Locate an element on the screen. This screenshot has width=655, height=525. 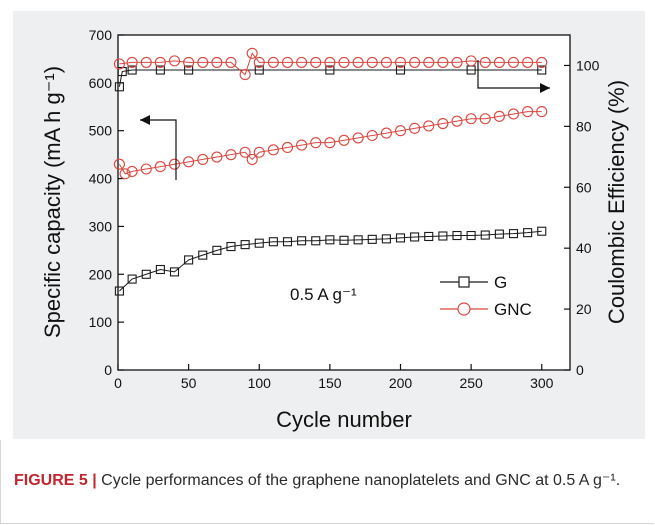
y-right-axis-title: Coulombic Efficiency (%) is located at coordinates (616, 202).